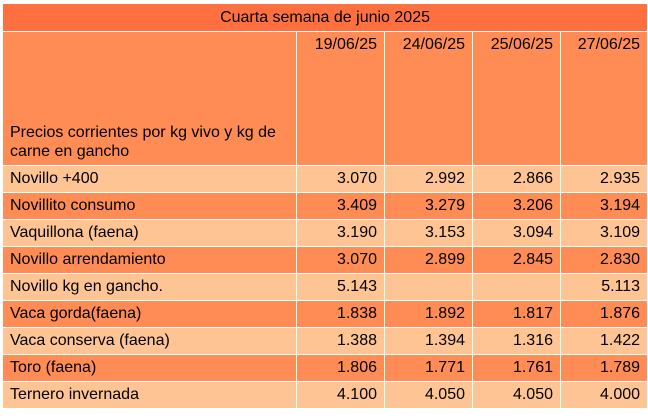 This screenshot has width=648, height=416. I want to click on row-label: Toro (faena), so click(149, 368).